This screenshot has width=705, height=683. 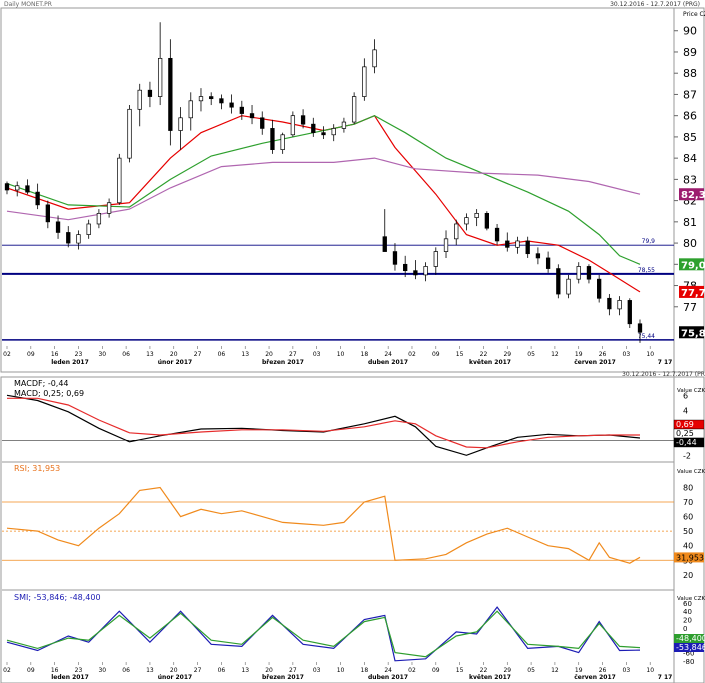 What do you see at coordinates (283, 362) in the screenshot?
I see `month-label: březen 2017` at bounding box center [283, 362].